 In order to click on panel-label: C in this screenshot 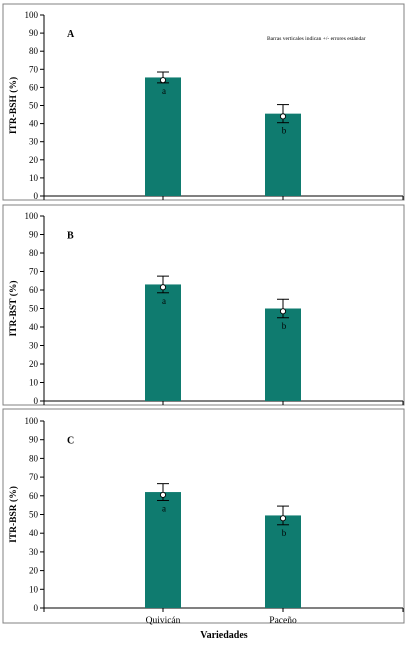, I will do `click(70, 441)`.